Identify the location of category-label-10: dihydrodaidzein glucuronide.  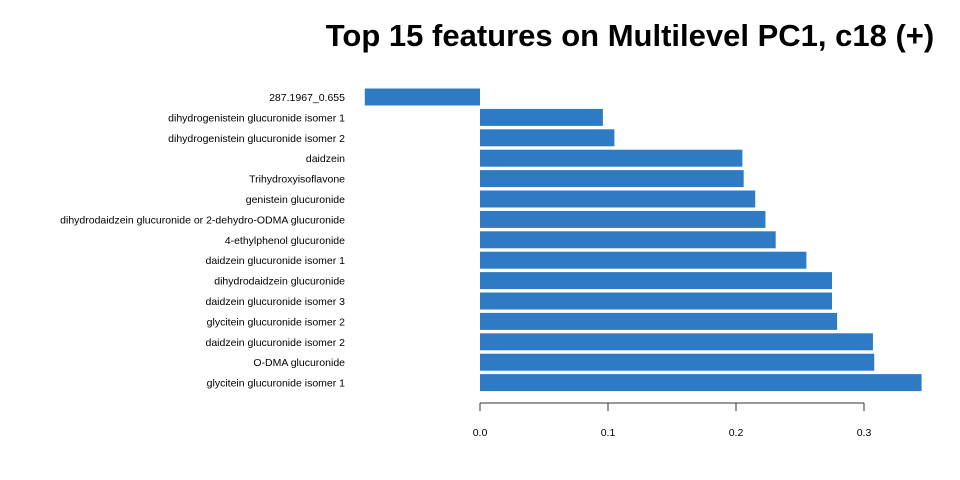
(279, 282).